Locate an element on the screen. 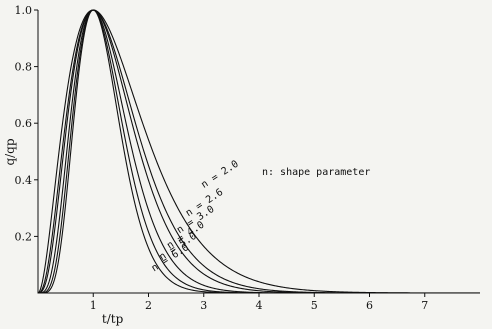  x-tick-label: 4 is located at coordinates (259, 305).